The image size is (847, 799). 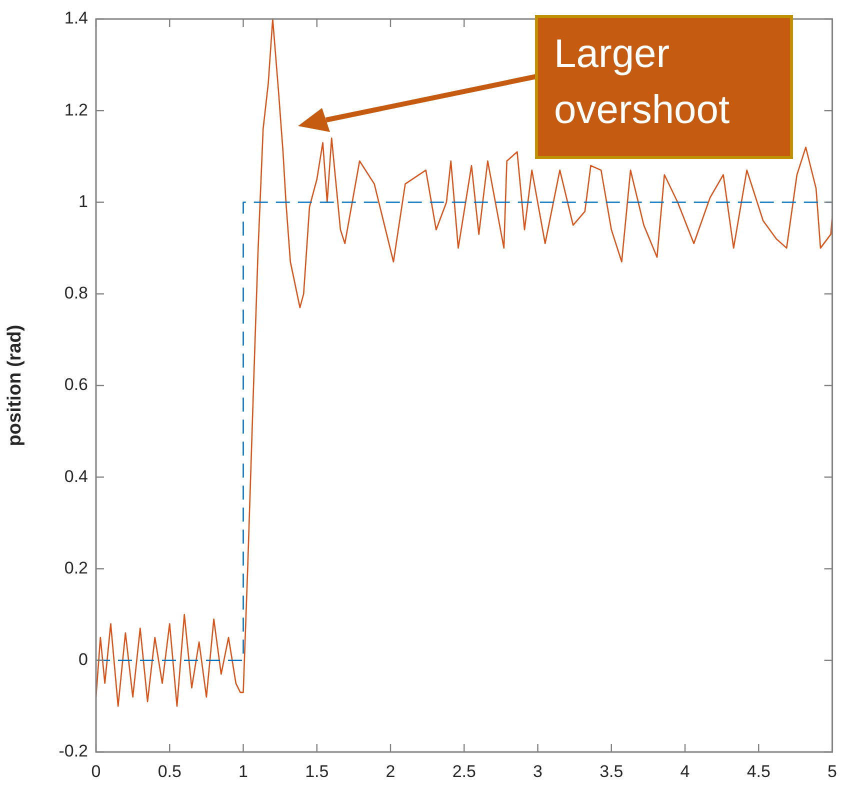 What do you see at coordinates (73, 751) in the screenshot?
I see `y-tick-label: -0.2` at bounding box center [73, 751].